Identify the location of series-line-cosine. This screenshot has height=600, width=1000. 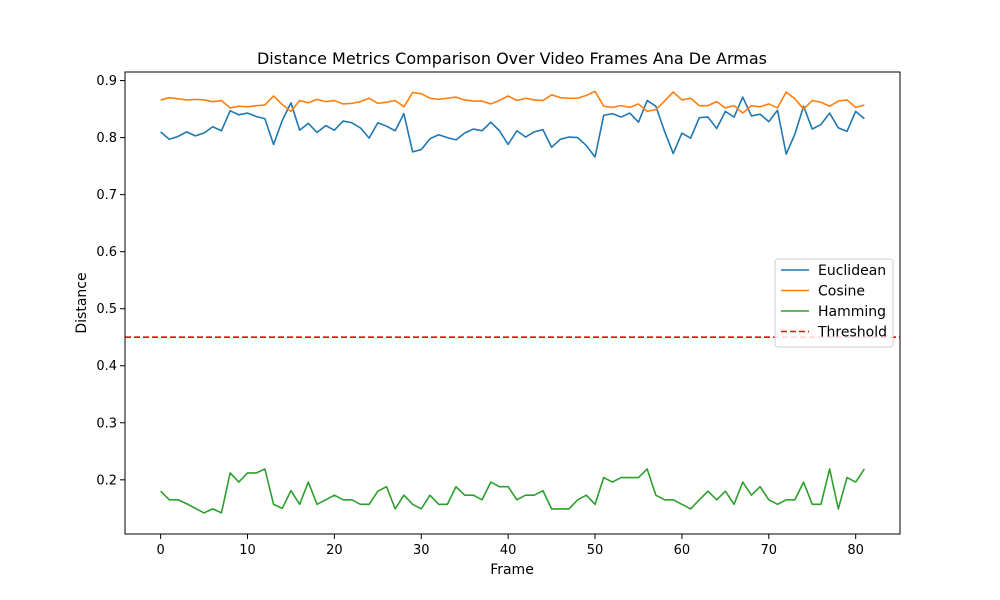
(512, 102).